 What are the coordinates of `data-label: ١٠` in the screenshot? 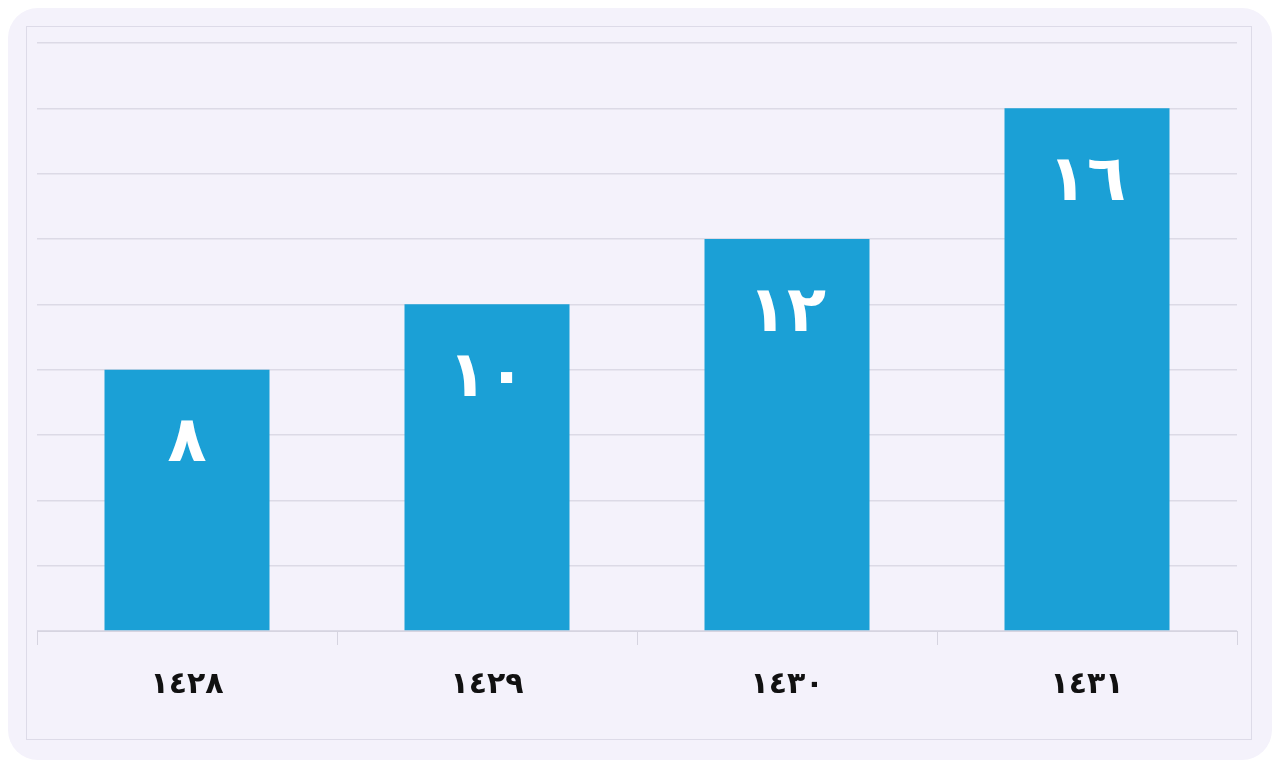 It's located at (487, 373).